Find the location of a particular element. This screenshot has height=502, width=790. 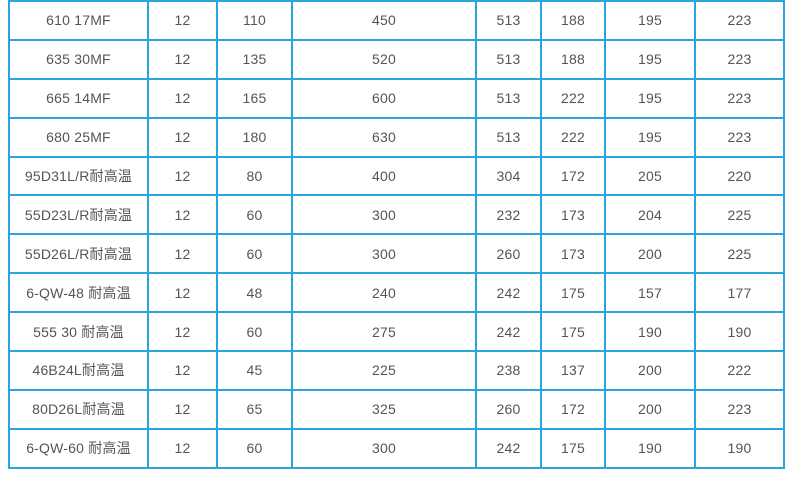

table-row: 635 30MF 12 135 520 513 188 195 223 is located at coordinates (396, 59).